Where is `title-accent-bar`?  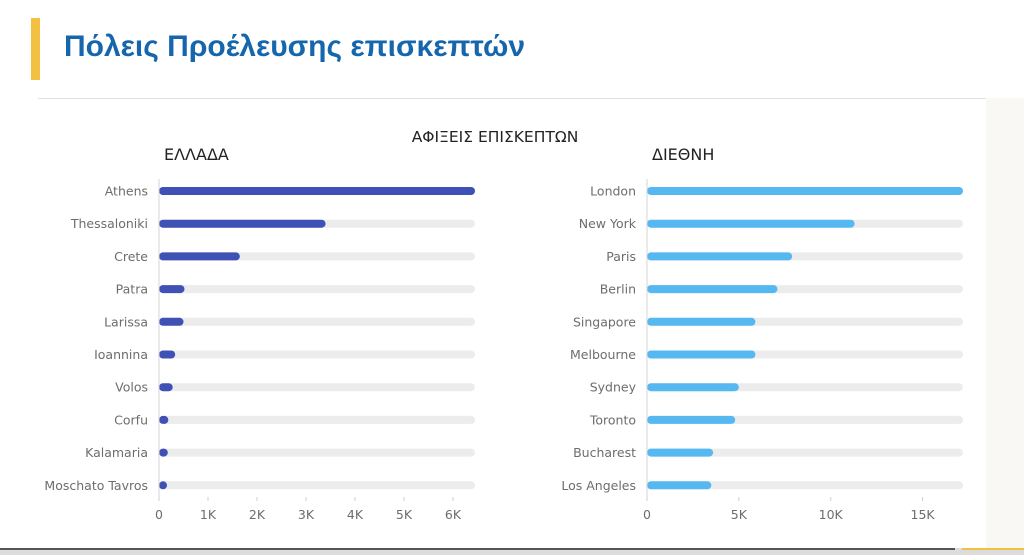
title-accent-bar is located at coordinates (35, 49).